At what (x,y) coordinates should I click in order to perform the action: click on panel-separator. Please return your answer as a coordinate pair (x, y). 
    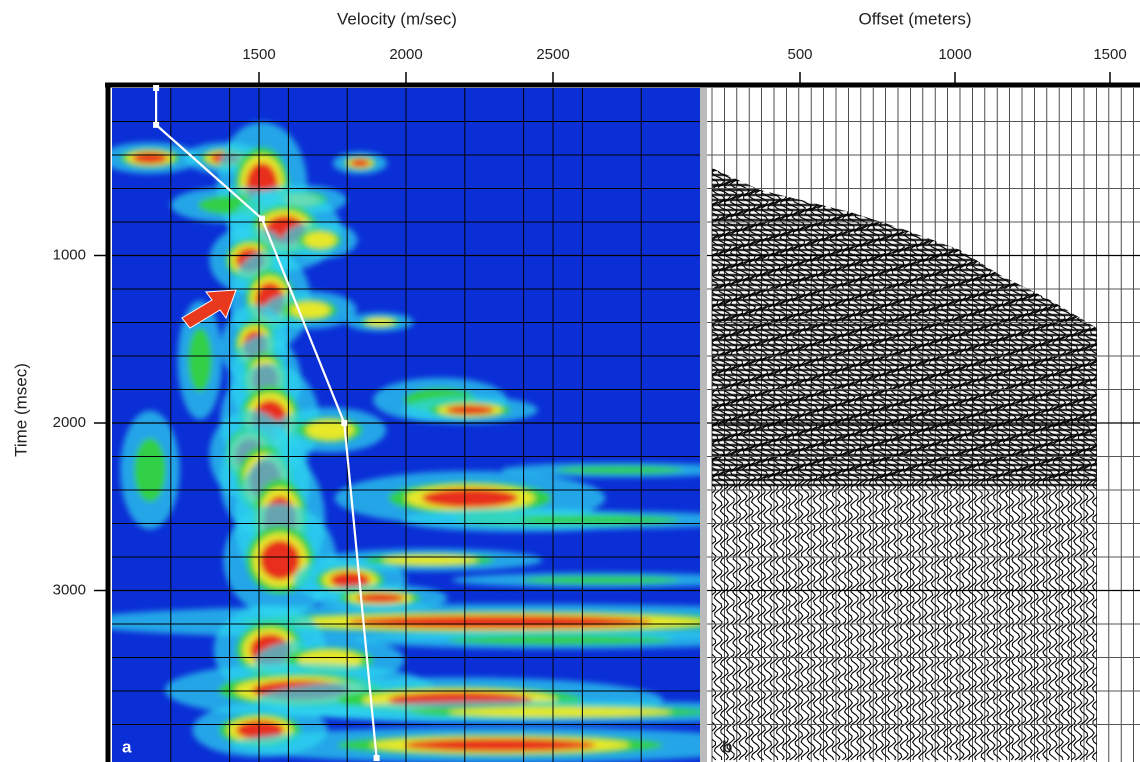
    Looking at the image, I should click on (703, 425).